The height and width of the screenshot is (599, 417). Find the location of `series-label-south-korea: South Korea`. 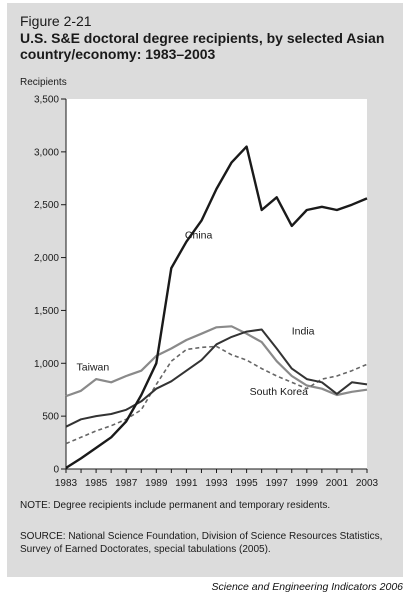

series-label-south-korea: South Korea is located at coordinates (279, 392).